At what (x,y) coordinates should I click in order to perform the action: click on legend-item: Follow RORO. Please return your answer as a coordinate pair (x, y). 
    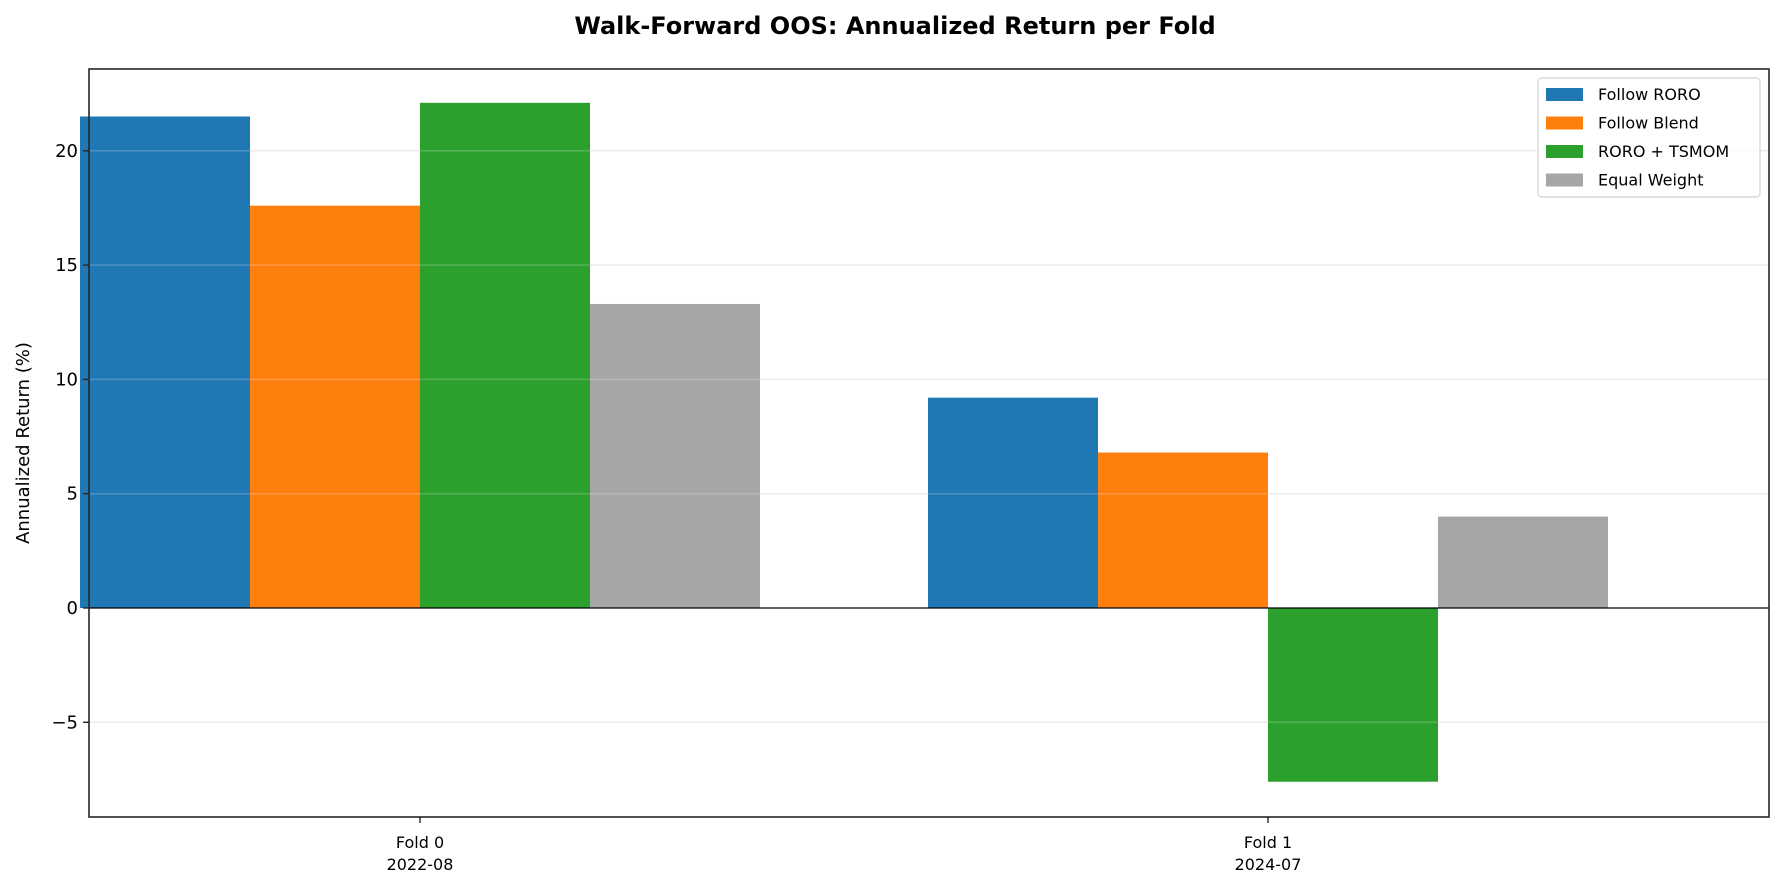
    Looking at the image, I should click on (1623, 94).